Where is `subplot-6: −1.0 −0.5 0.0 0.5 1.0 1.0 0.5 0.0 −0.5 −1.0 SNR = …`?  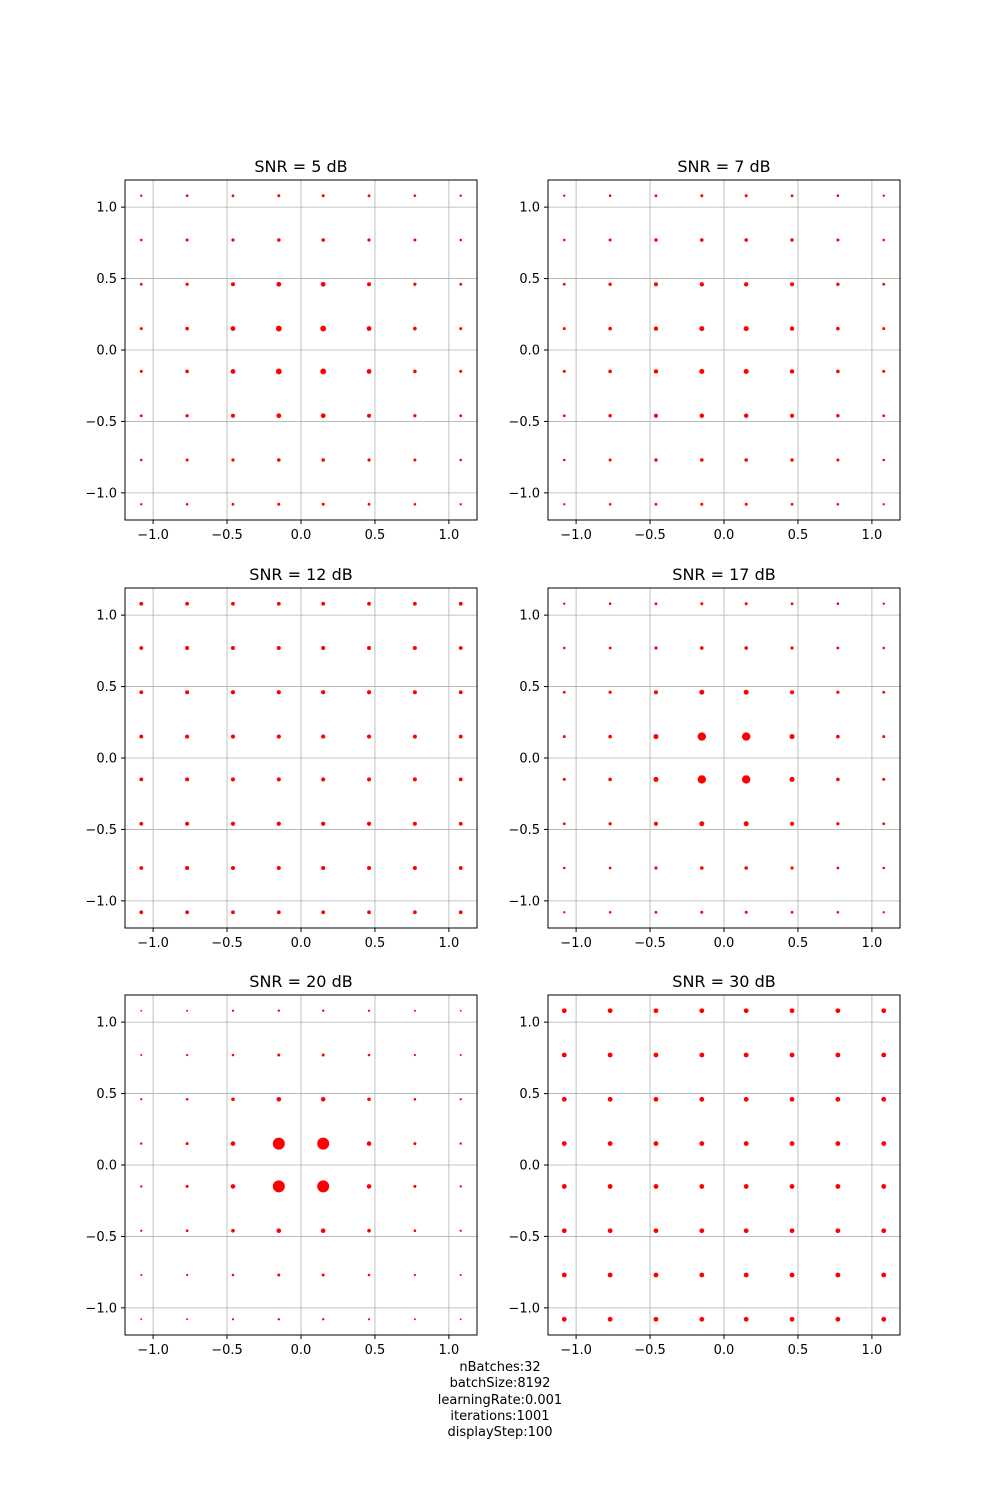
subplot-6: −1.0 −0.5 0.0 0.5 1.0 1.0 0.5 0.0 −0.5 −1.0 SNR = … is located at coordinates (704, 1165).